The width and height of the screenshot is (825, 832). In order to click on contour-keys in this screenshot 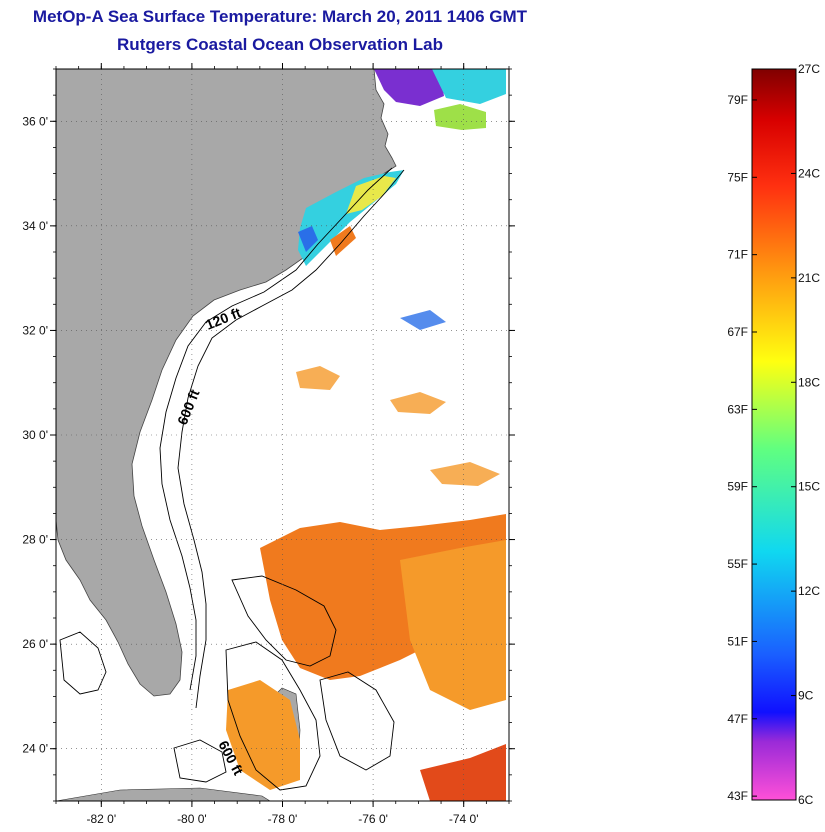, I will do `click(83, 663)`.